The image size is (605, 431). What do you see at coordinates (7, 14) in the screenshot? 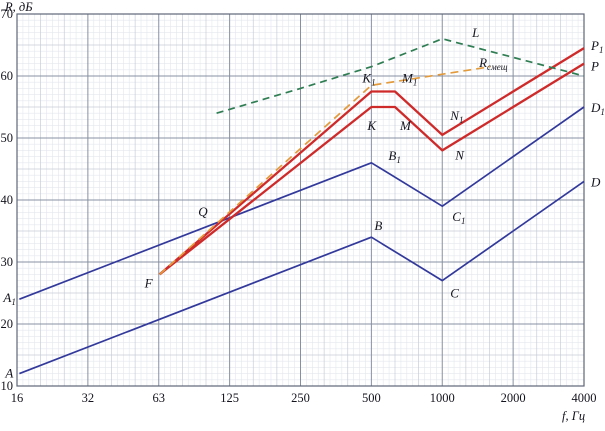
I see `y-tick-70: 70` at bounding box center [7, 14].